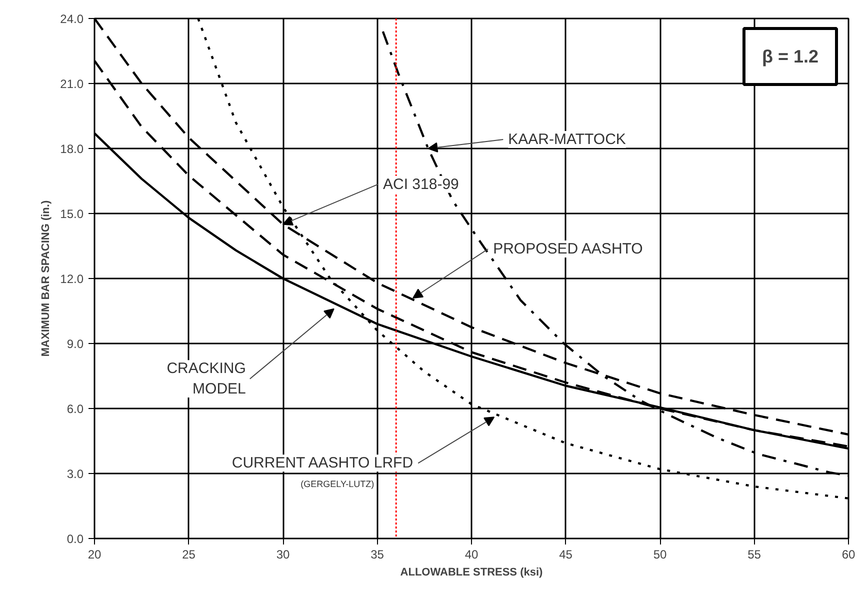  What do you see at coordinates (72, 149) in the screenshot?
I see `y-tick-label: 18.0` at bounding box center [72, 149].